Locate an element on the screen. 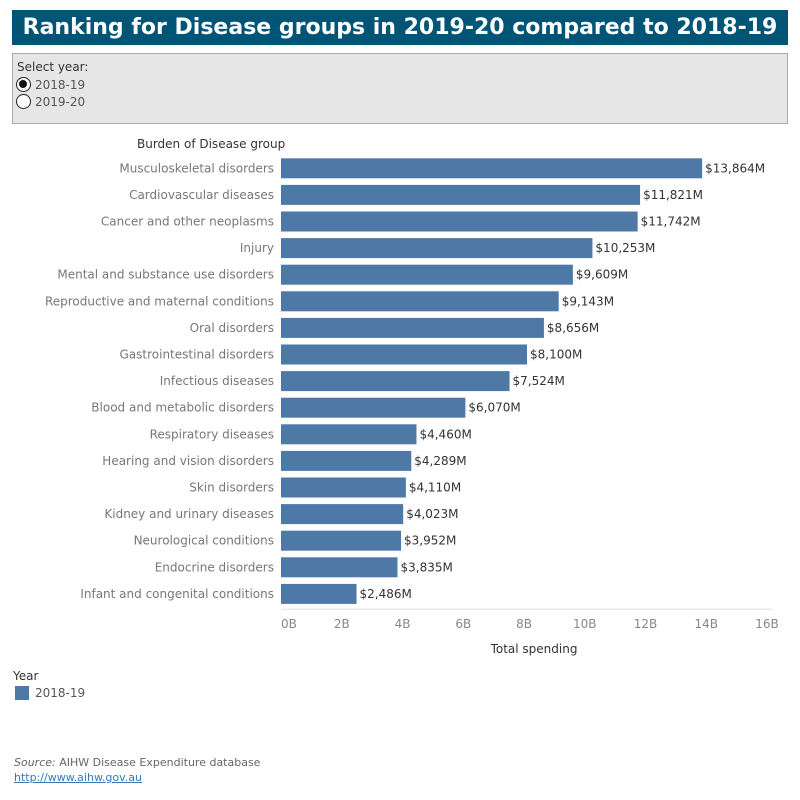  bar-value-label: $6,070M is located at coordinates (494, 408).